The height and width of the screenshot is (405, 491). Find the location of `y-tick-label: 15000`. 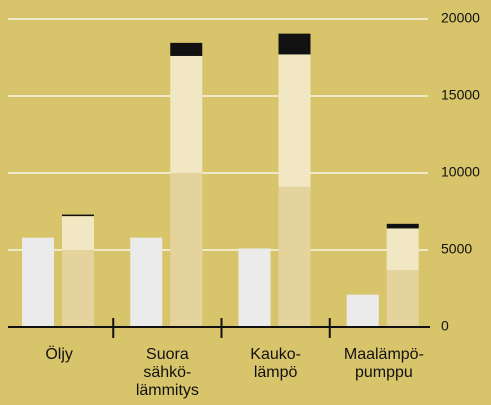

y-tick-label: 15000 is located at coordinates (460, 95).